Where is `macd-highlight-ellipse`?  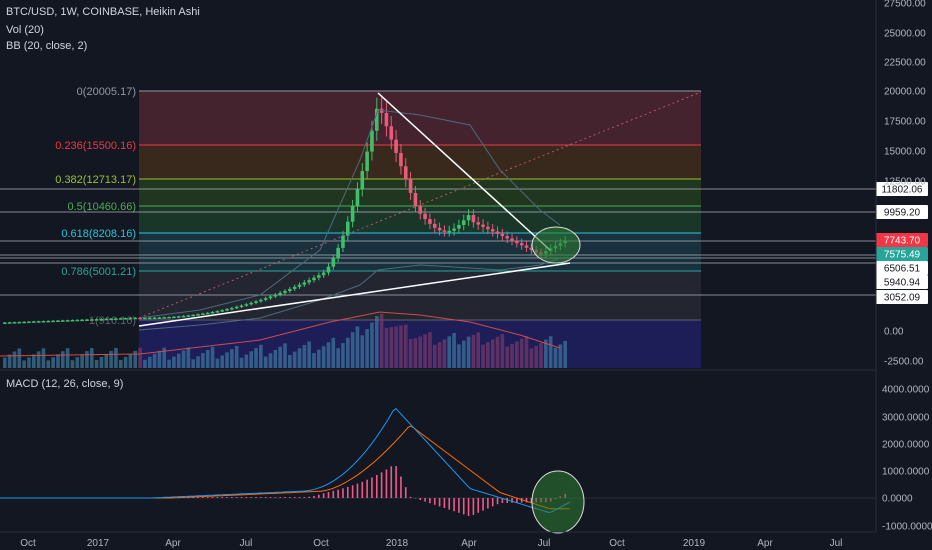
macd-highlight-ellipse is located at coordinates (558, 502).